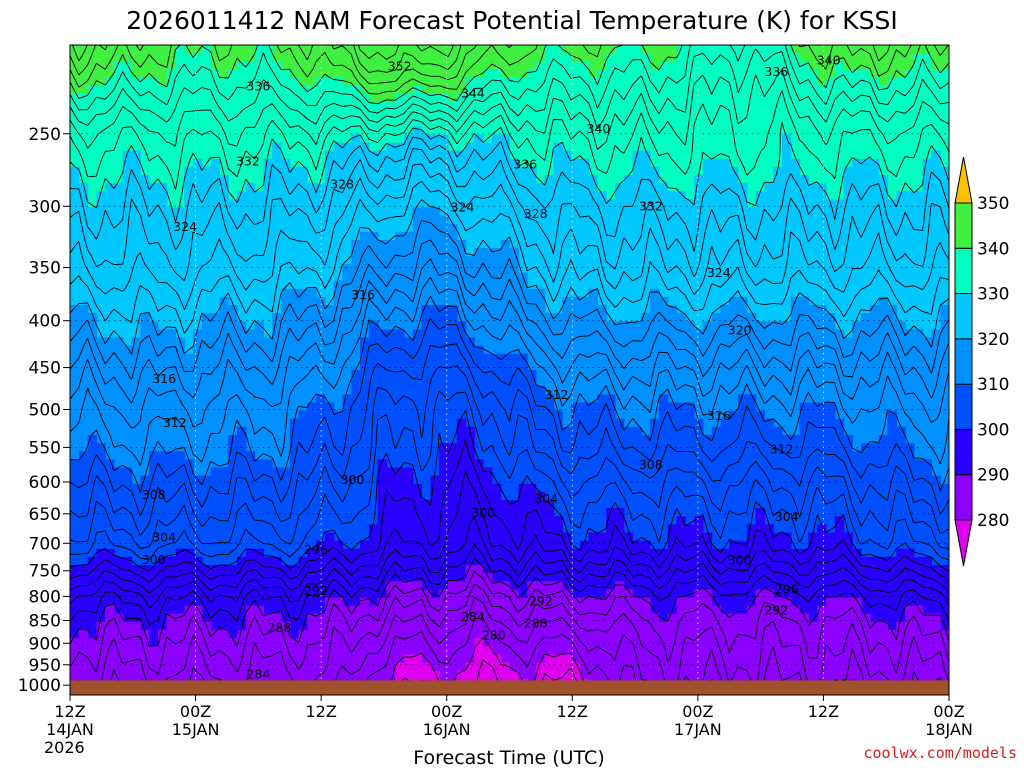  What do you see at coordinates (45, 207) in the screenshot?
I see `y-tick-label: 300` at bounding box center [45, 207].